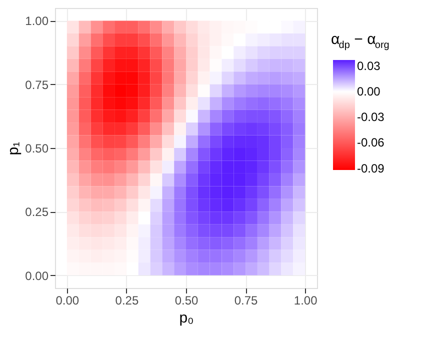  I want to click on y-tick-label: 1.00, so click(37, 21).